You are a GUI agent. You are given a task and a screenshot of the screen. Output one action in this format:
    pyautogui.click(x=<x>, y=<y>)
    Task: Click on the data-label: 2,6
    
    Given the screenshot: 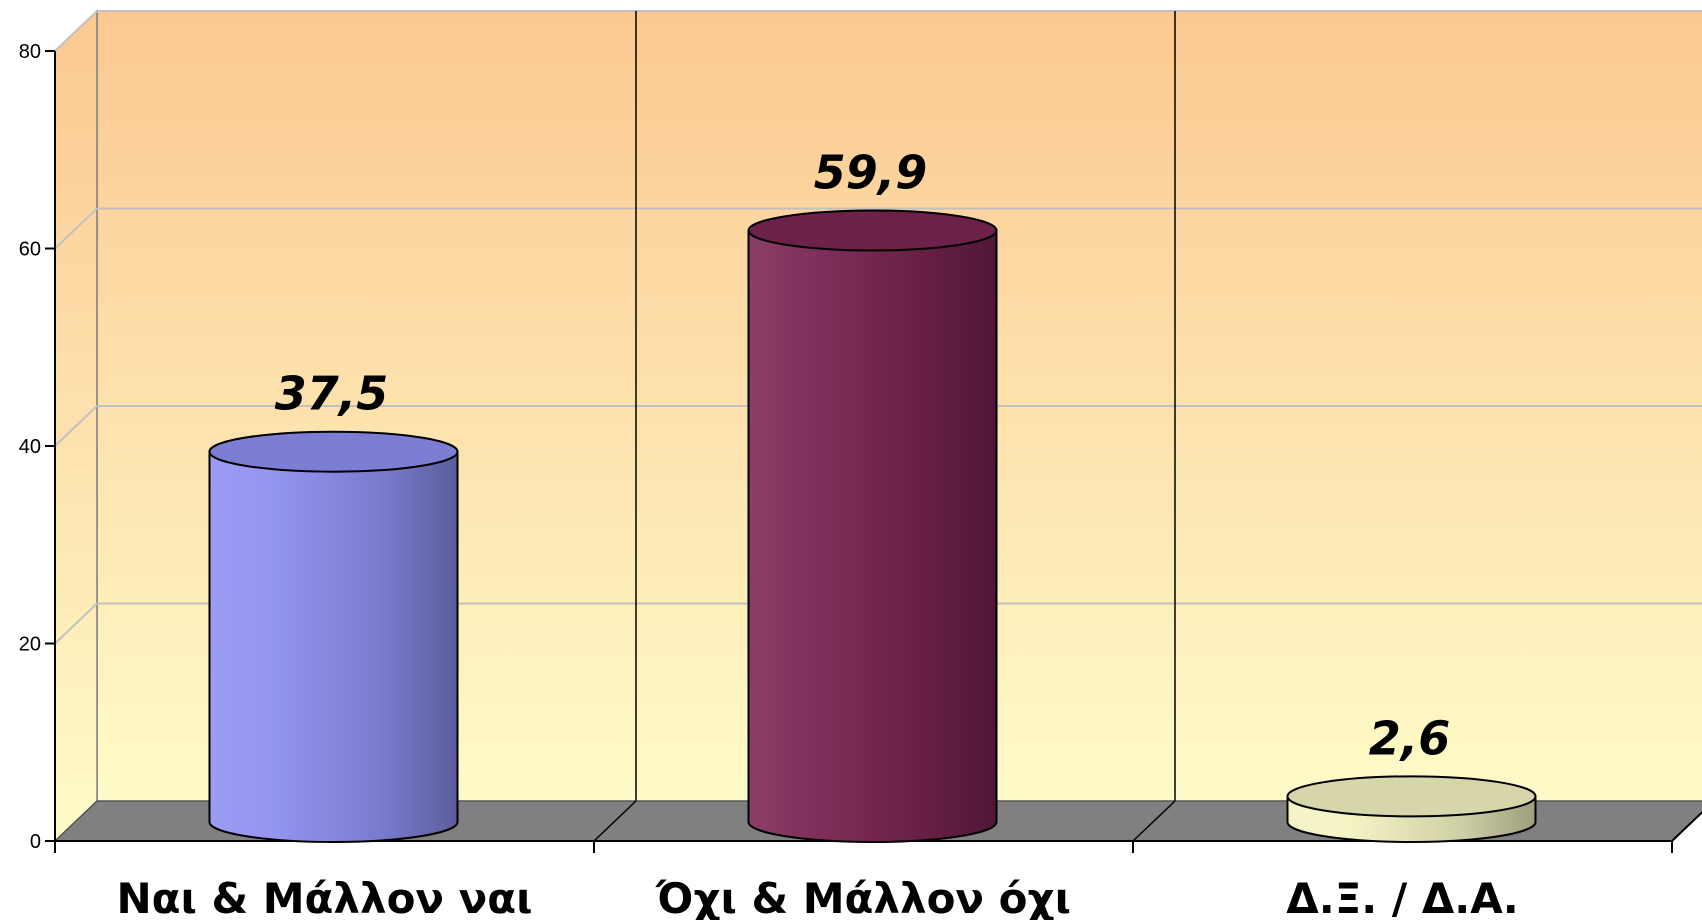 What is the action you would take?
    pyautogui.click(x=1410, y=738)
    